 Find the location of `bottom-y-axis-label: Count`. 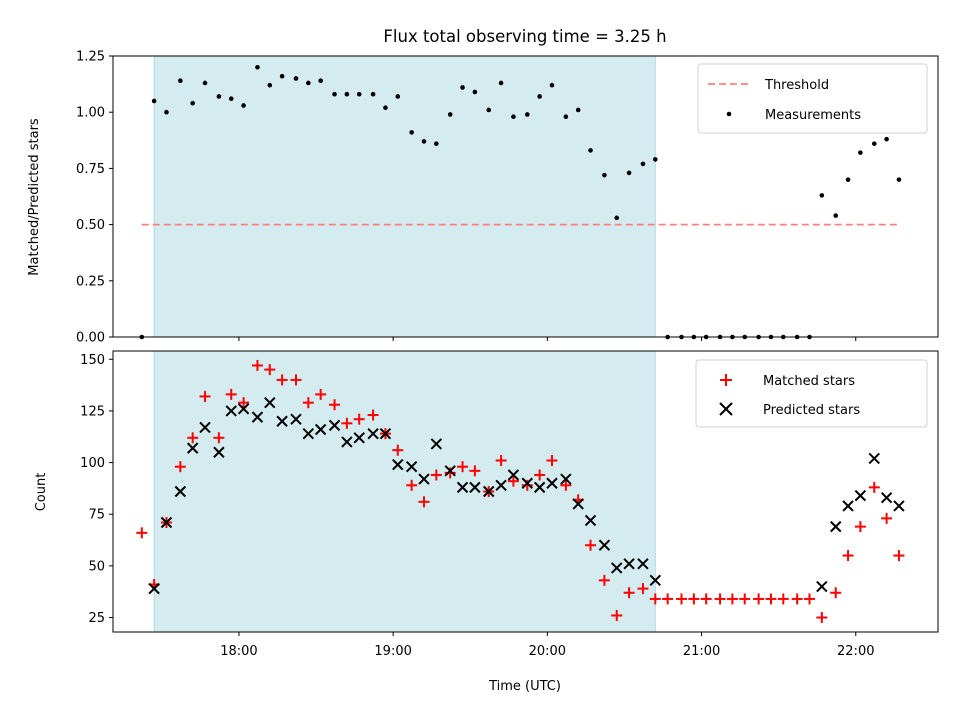

bottom-y-axis-label: Count is located at coordinates (41, 492).